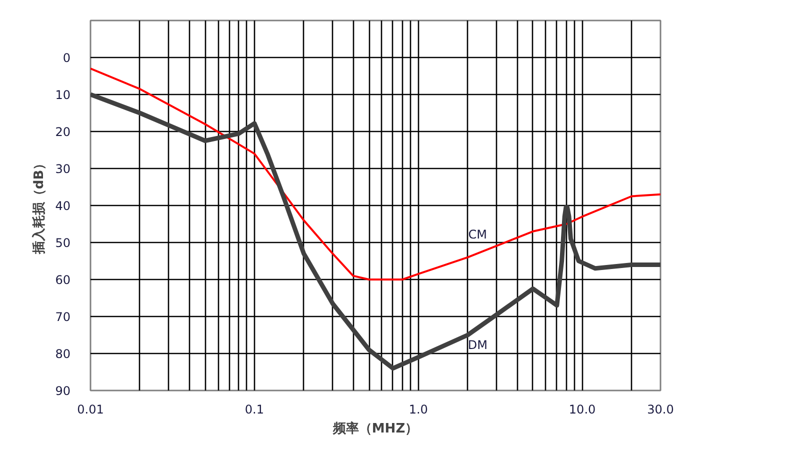 Image resolution: width=794 pixels, height=455 pixels. I want to click on x-tick-label: 0.01, so click(90, 409).